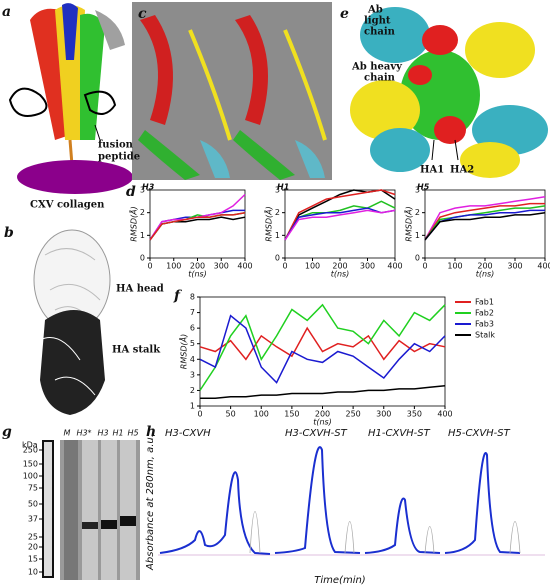 The image size is (550, 588). Describe the element at coordinates (462, 170) in the screenshot. I see `annotation: HA2` at that location.